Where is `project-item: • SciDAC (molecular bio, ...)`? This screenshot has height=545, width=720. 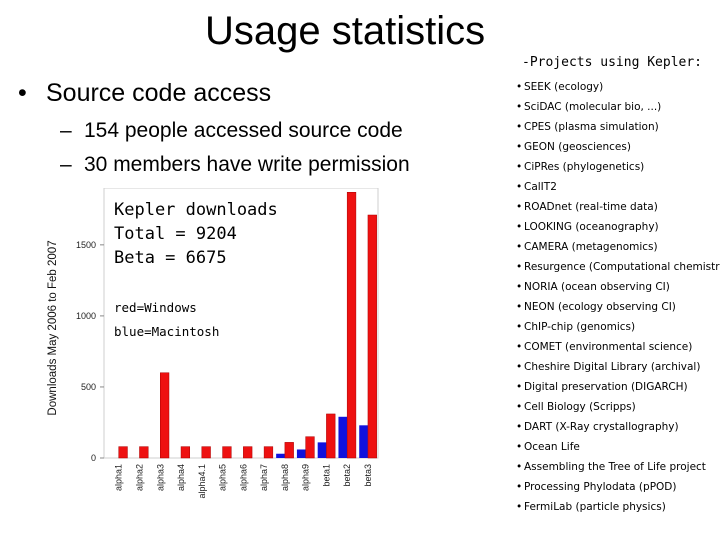 project-item: • SciDAC (molecular bio, ...) is located at coordinates (618, 108).